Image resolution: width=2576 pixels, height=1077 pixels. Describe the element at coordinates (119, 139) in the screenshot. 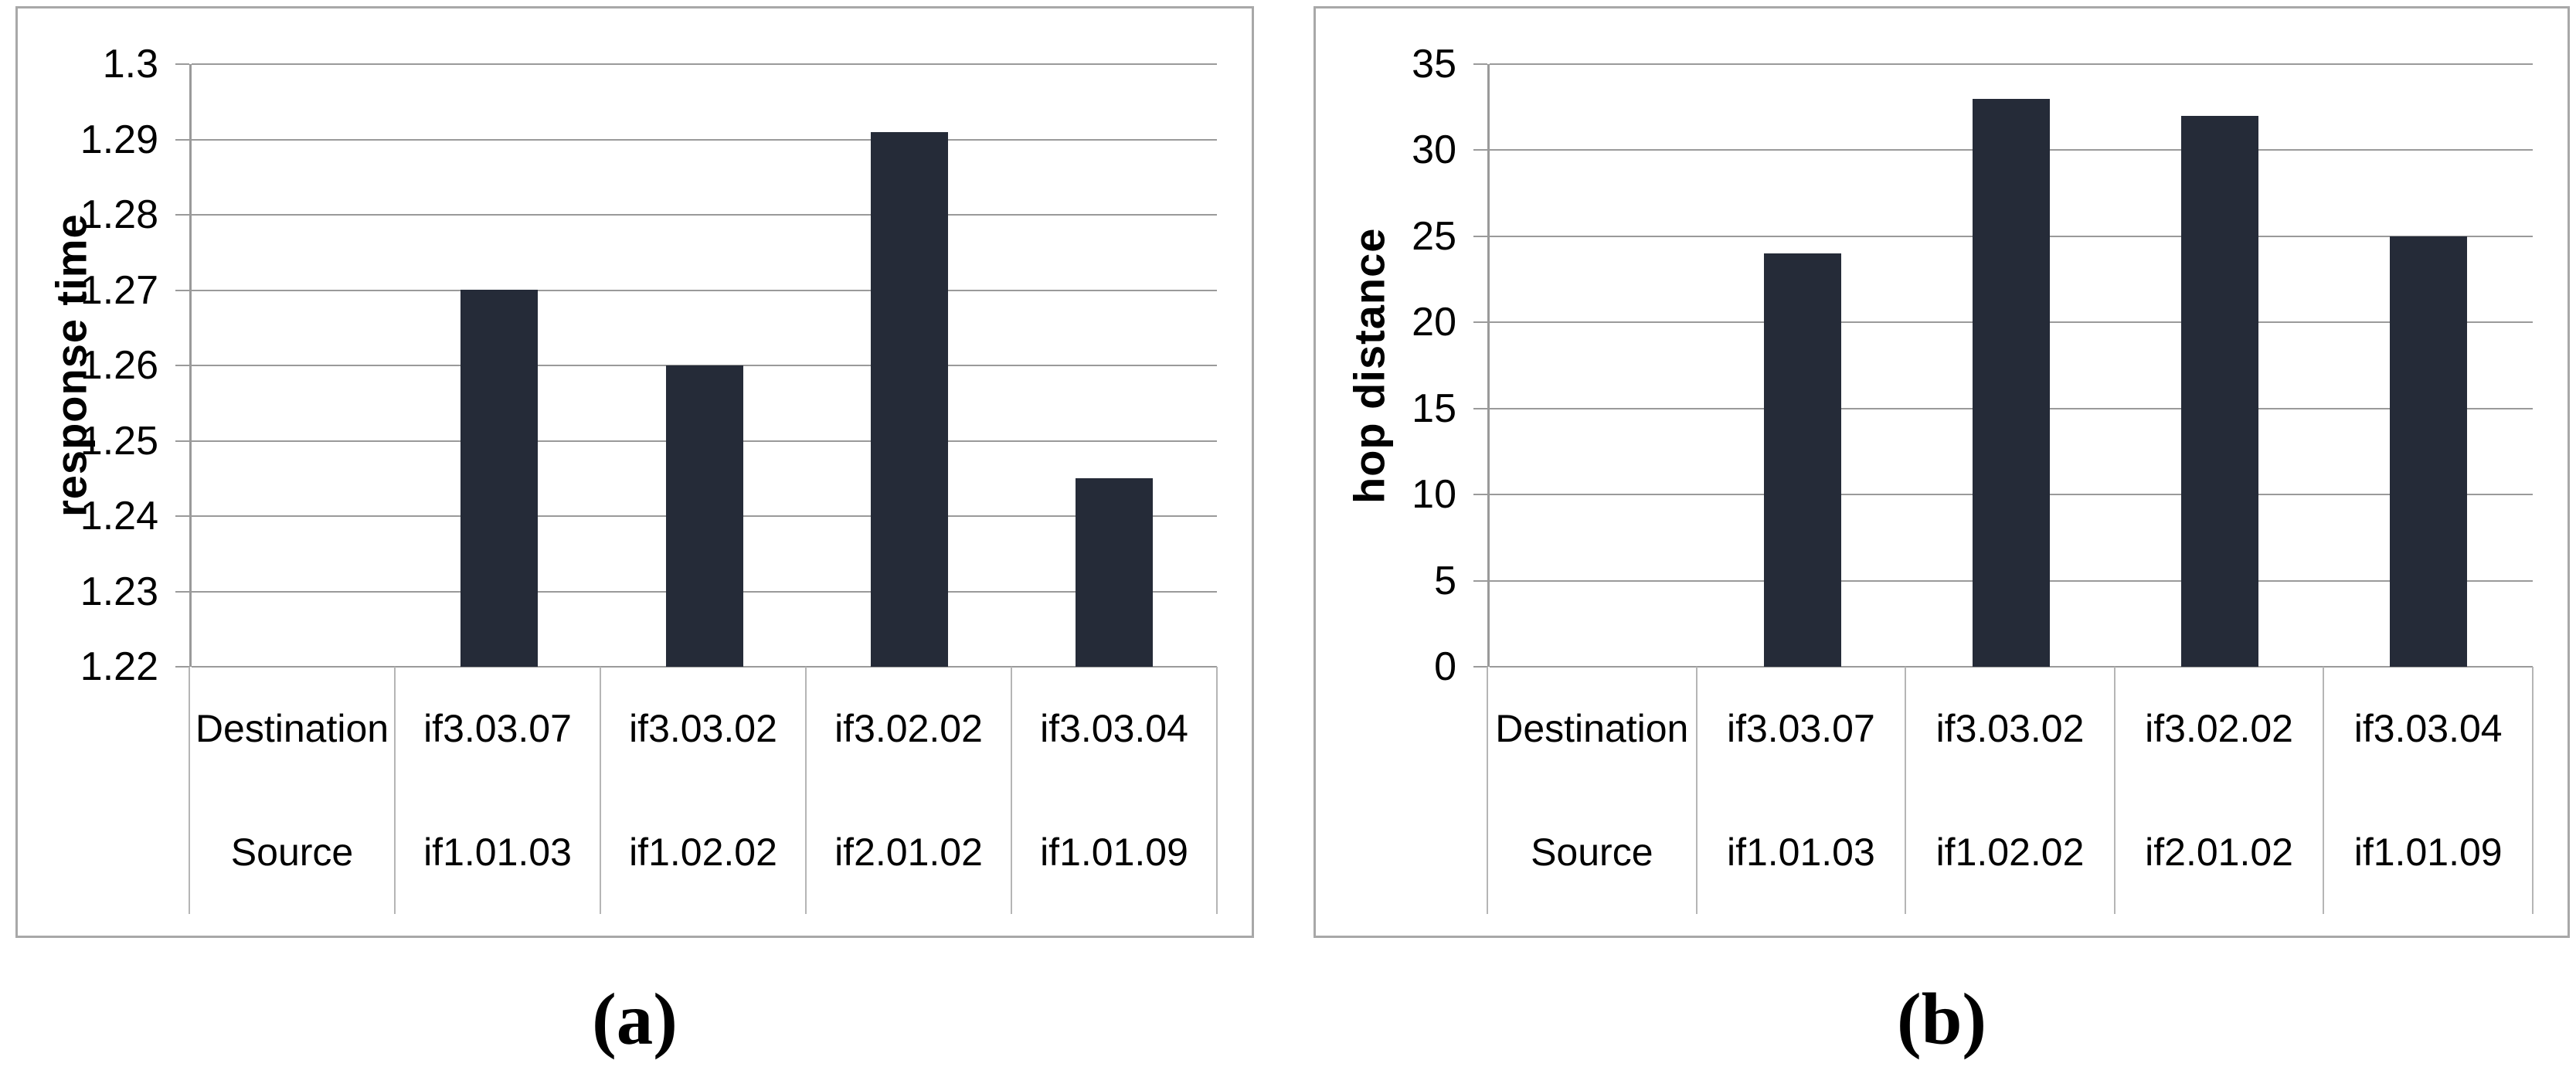

I see `y-tick-label: 1.29` at that location.